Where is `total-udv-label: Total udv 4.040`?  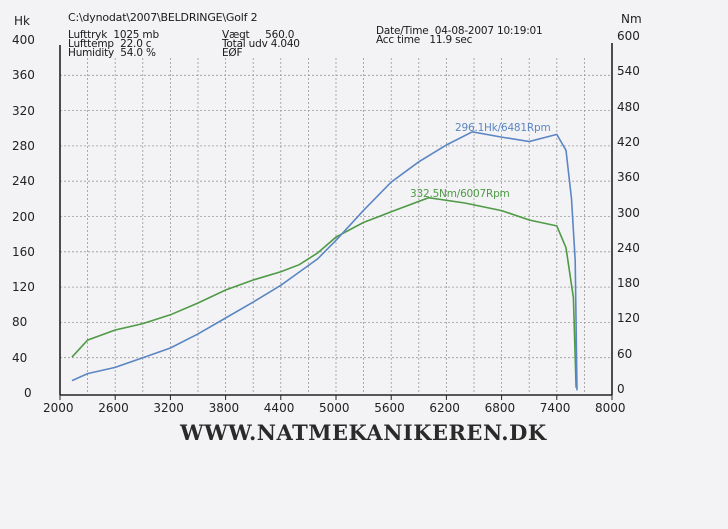 total-udv-label: Total udv 4.040 is located at coordinates (261, 44).